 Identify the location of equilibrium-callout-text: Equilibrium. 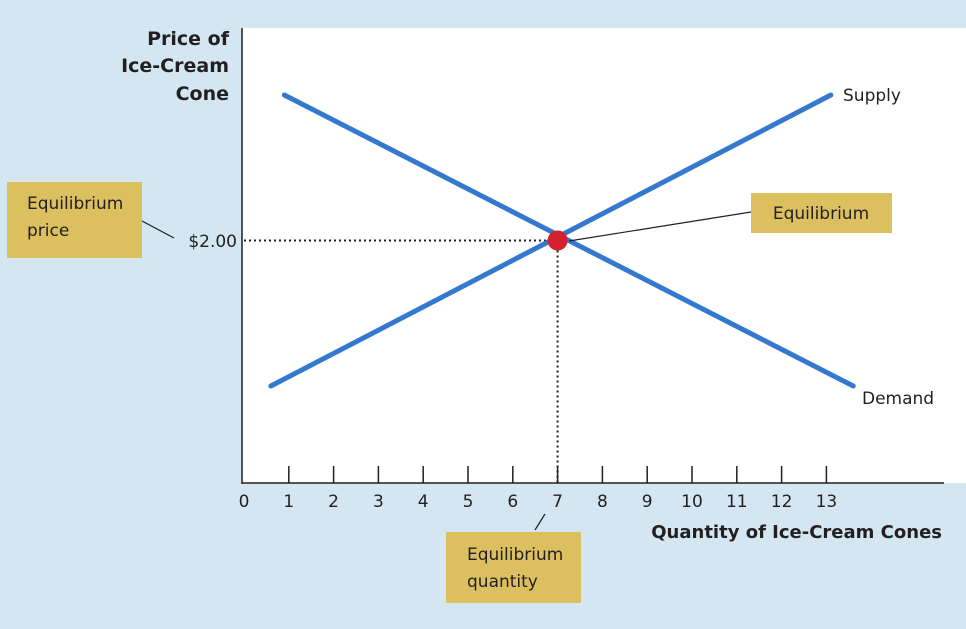
(821, 214).